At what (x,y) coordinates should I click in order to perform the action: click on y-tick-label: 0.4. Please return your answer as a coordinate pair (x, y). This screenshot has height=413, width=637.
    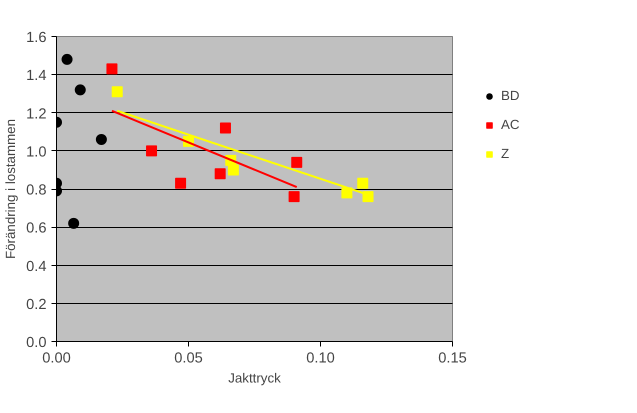
    Looking at the image, I should click on (36, 266).